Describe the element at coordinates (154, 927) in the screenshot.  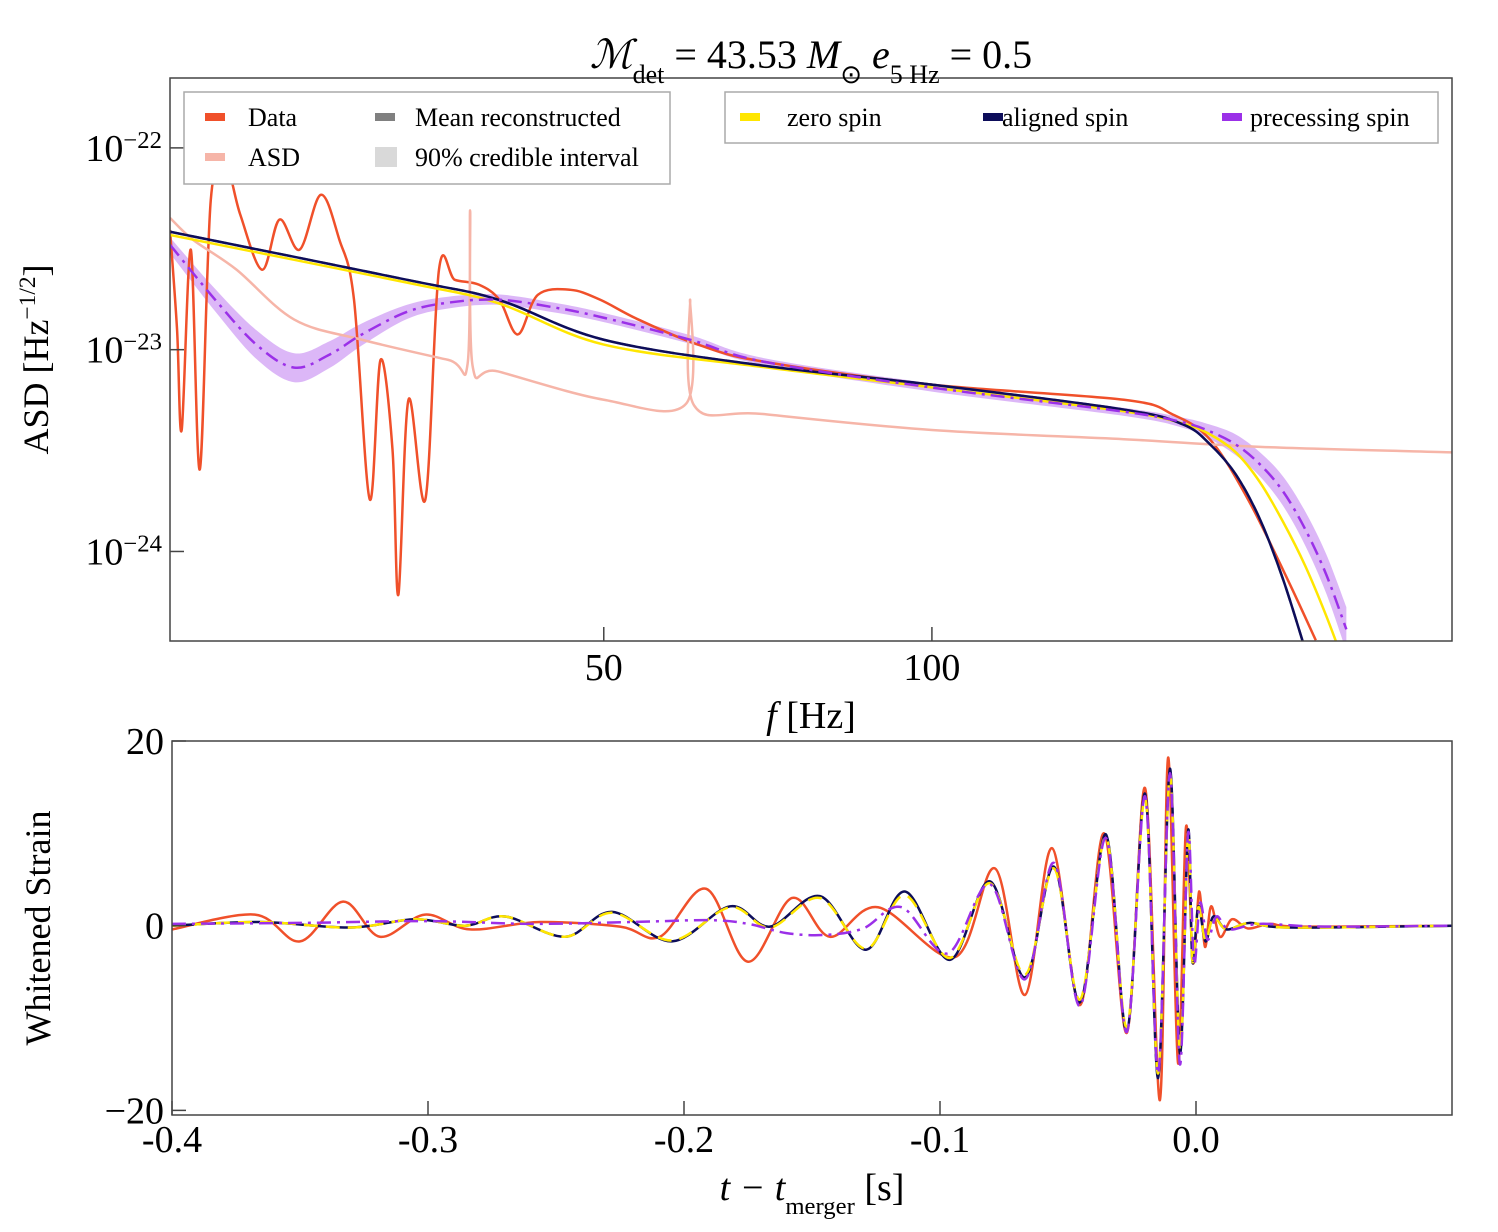
I see `y-tick-label: 0` at that location.